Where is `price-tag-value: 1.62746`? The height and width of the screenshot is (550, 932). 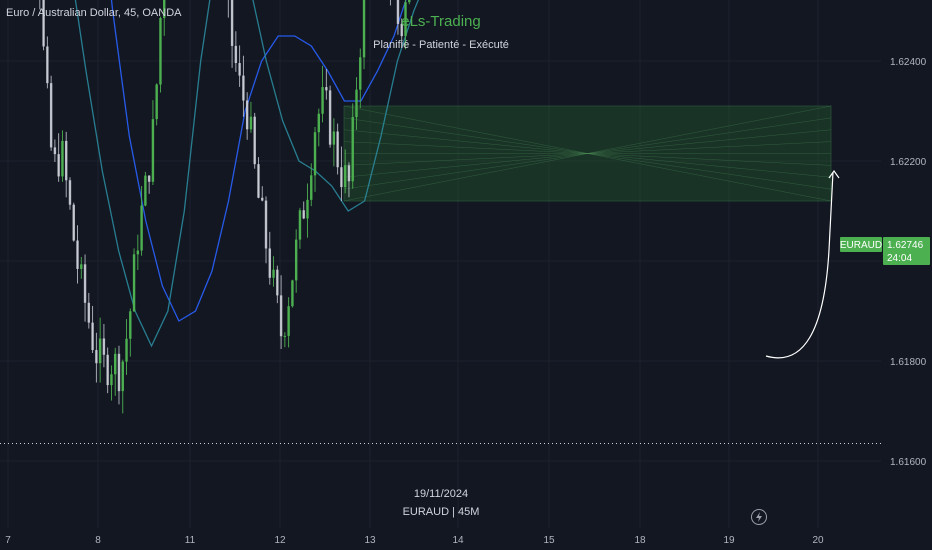
price-tag-value: 1.62746 is located at coordinates (905, 245).